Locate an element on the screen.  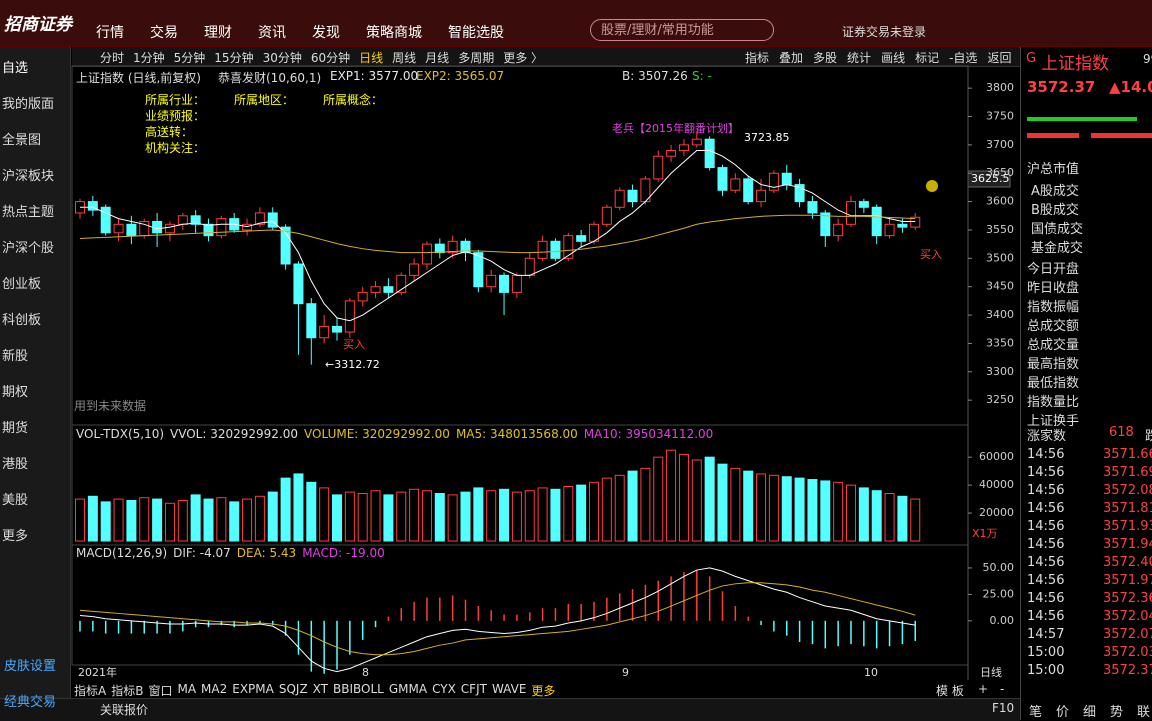
sidebar-item: 美股 is located at coordinates (15, 500).